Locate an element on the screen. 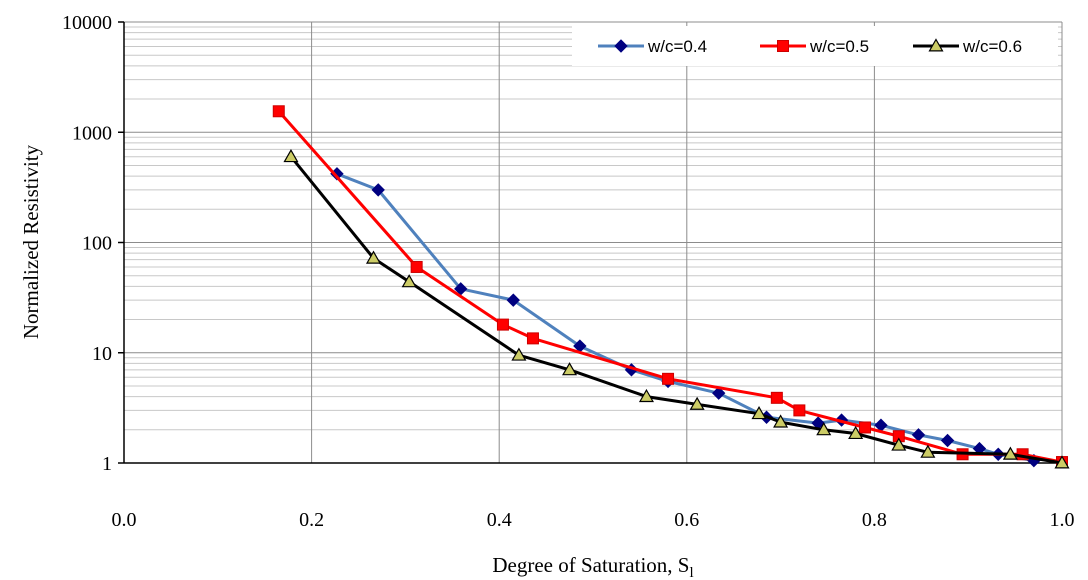 This screenshot has height=580, width=1088. y-tick-label: 100 is located at coordinates (97, 244).